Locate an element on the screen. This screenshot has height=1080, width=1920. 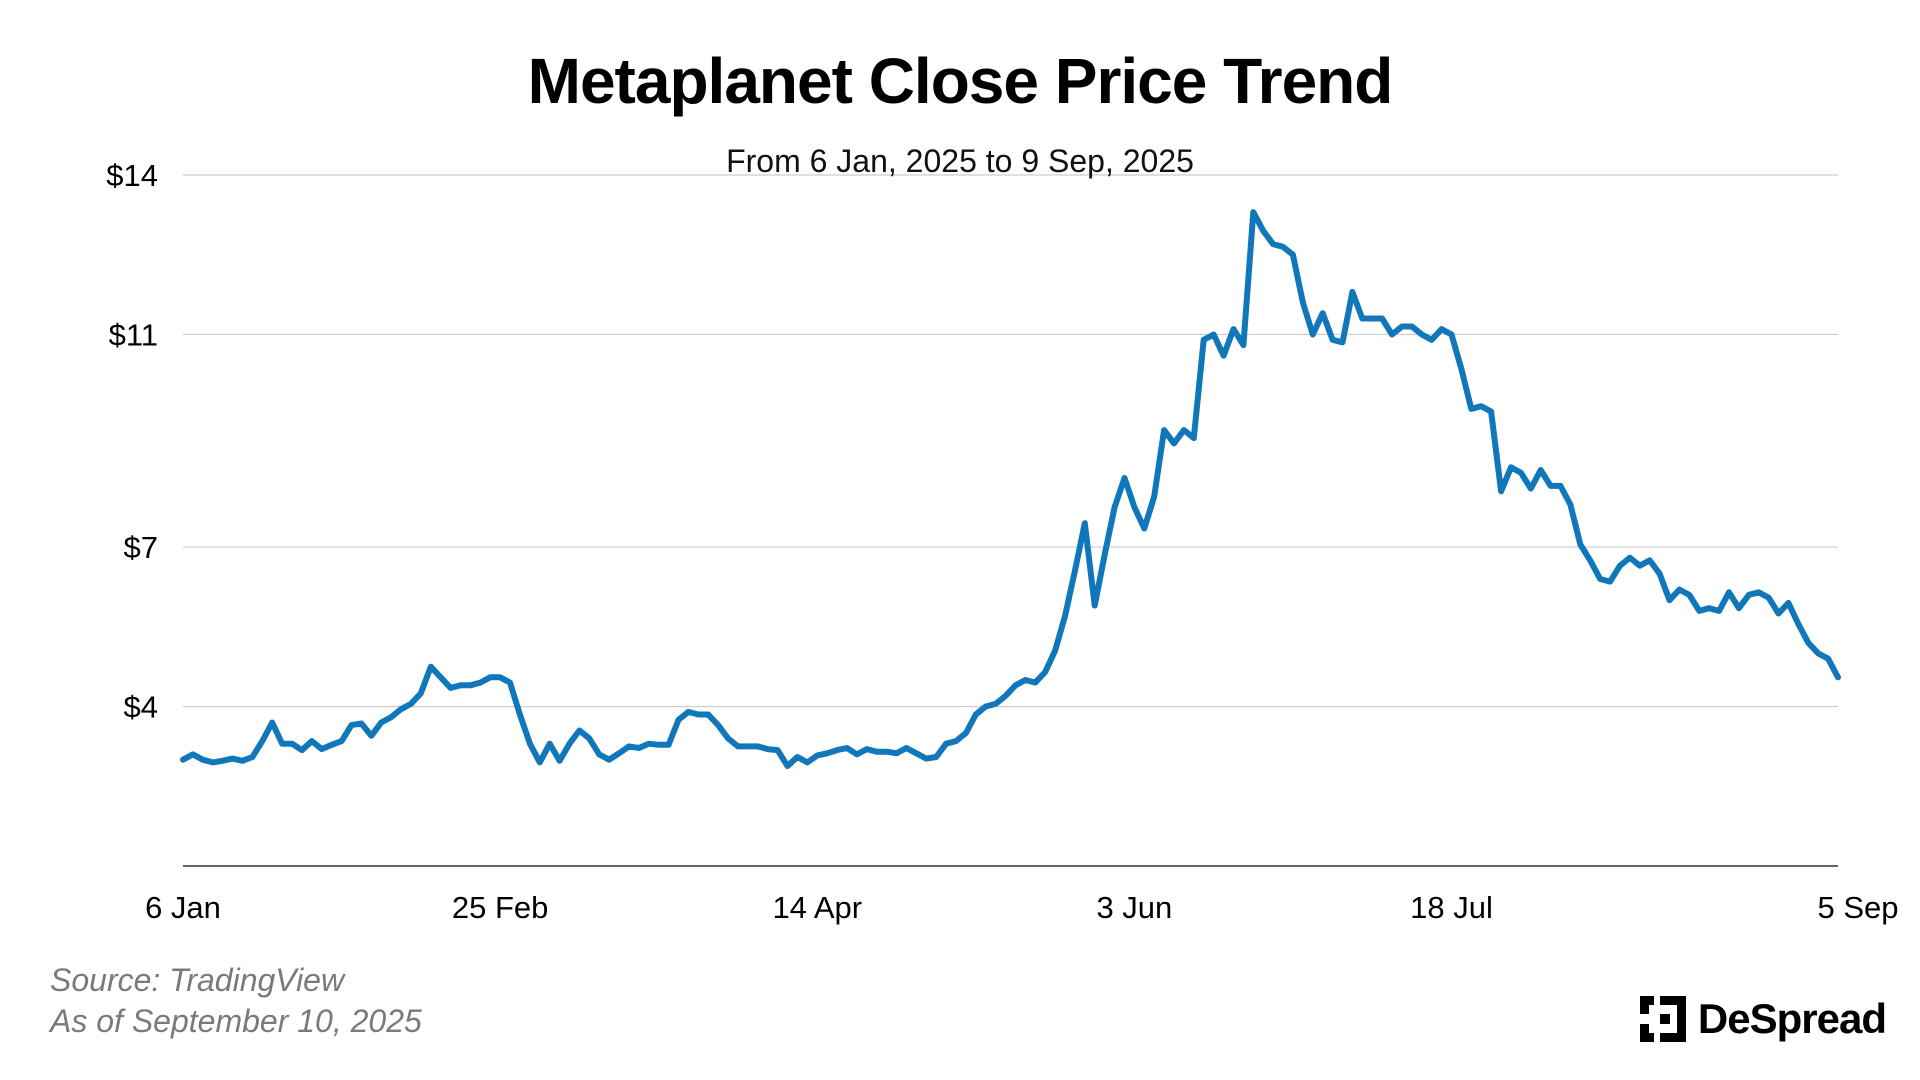
x-tick-label: 18 Jul is located at coordinates (1451, 907).